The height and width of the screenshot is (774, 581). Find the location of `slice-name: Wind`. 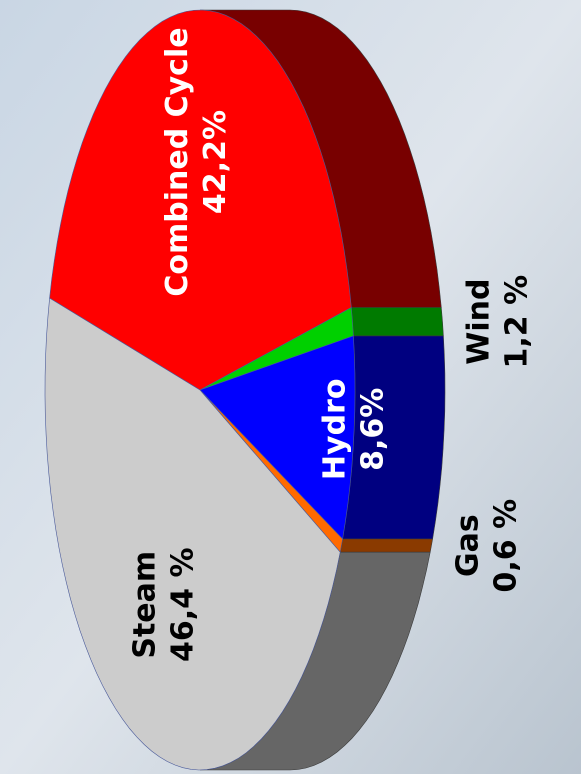

slice-name: Wind is located at coordinates (478, 322).